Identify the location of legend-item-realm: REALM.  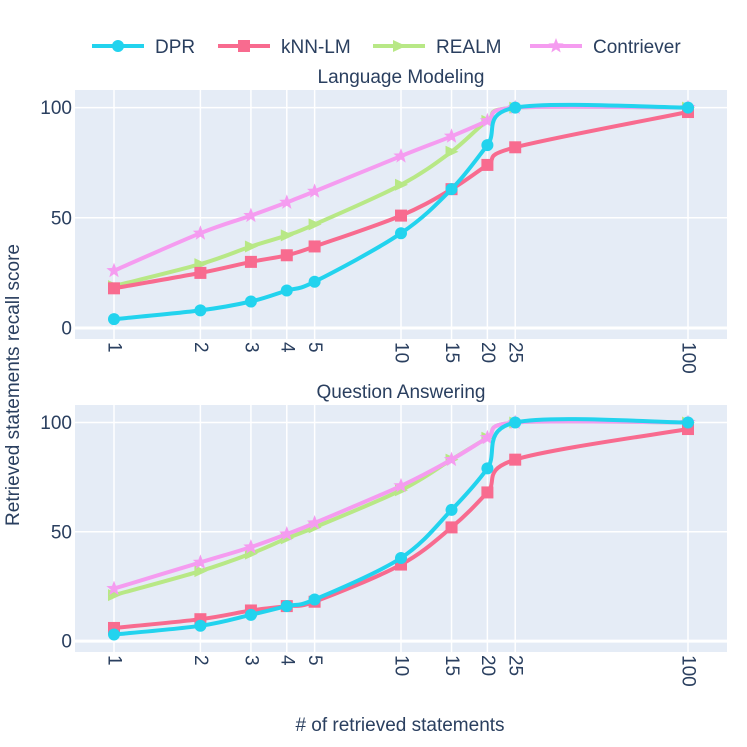
(437, 47).